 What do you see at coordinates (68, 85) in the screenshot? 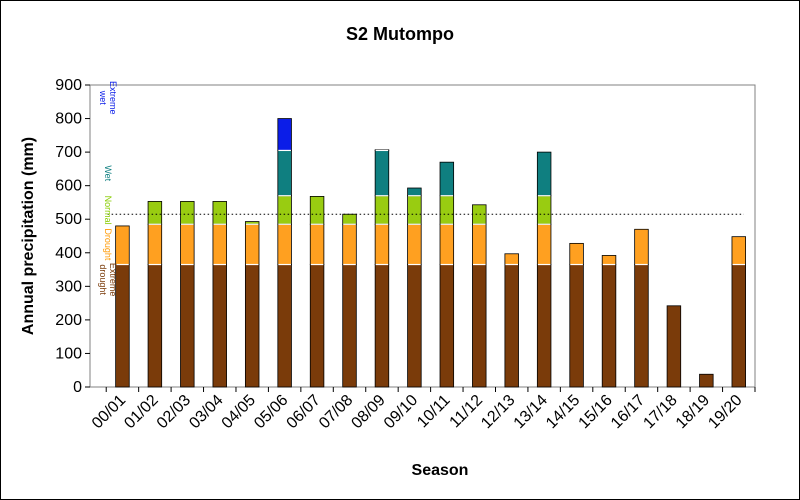
I see `y-tick-label: 900` at bounding box center [68, 85].